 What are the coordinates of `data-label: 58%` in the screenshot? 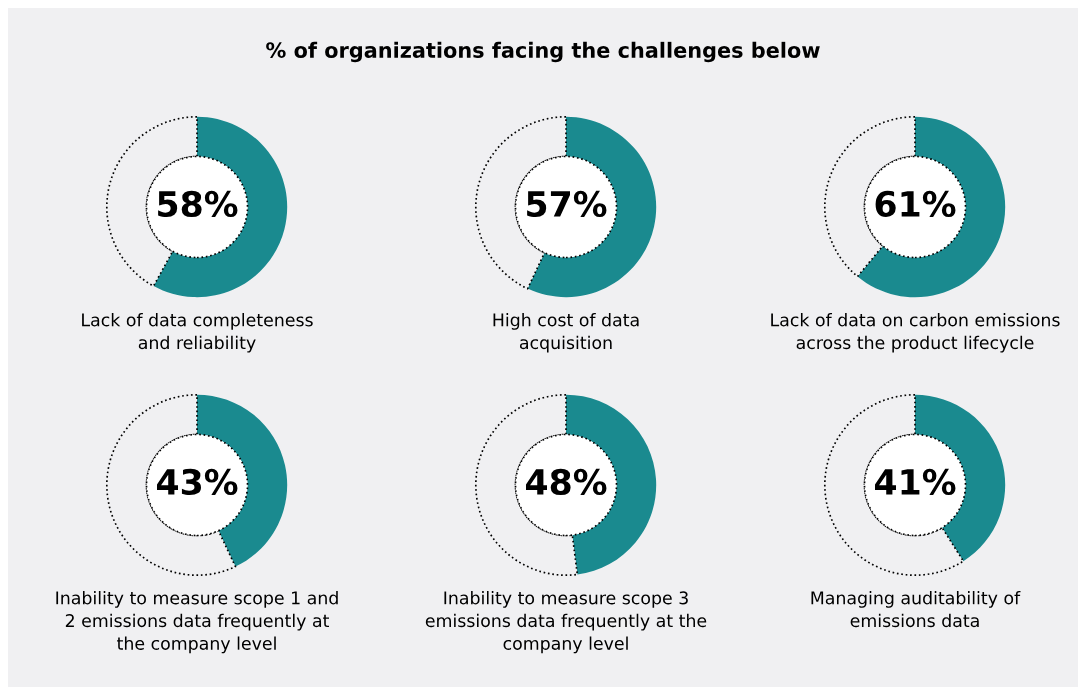 It's located at (198, 204).